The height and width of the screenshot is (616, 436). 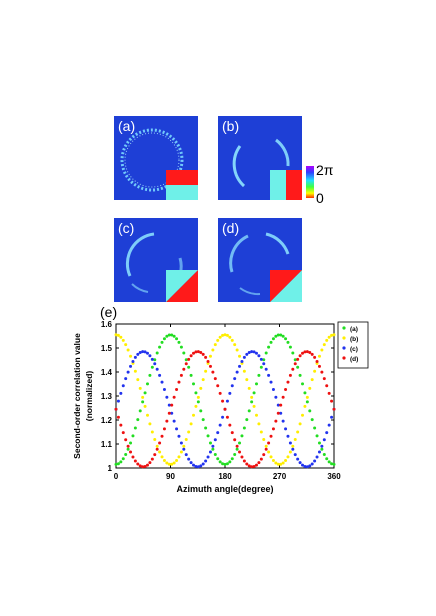 What do you see at coordinates (354, 329) in the screenshot?
I see `legend-label: (a)` at bounding box center [354, 329].